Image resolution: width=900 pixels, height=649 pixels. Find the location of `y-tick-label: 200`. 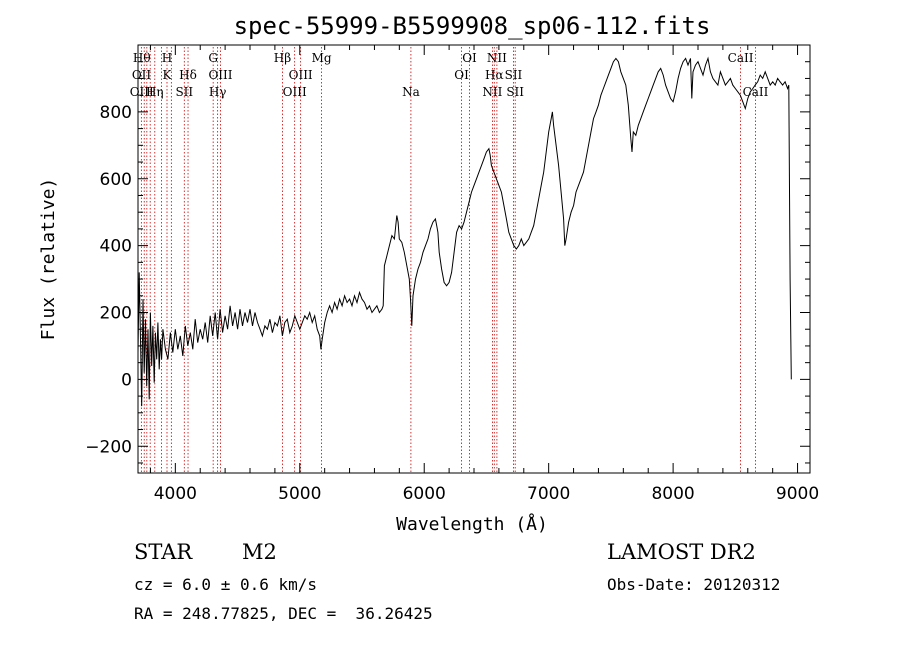

y-tick-label: 200 is located at coordinates (116, 314).